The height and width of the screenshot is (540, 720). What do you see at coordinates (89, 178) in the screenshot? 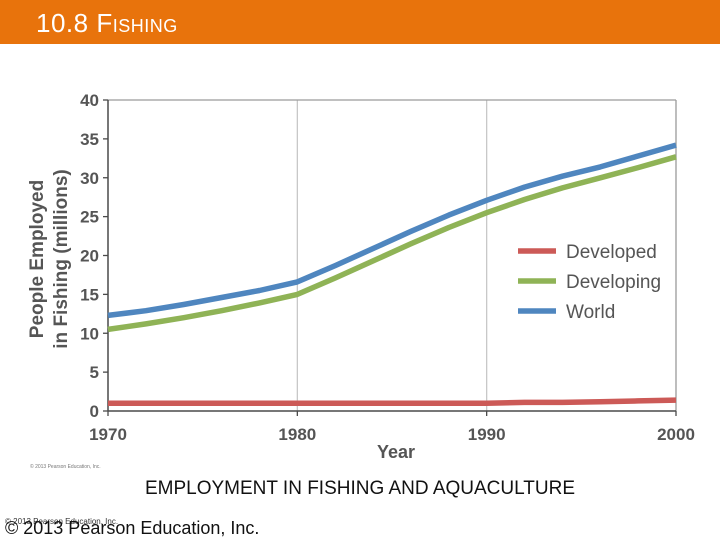
I see `y-tick-label-30: 30` at bounding box center [89, 178].